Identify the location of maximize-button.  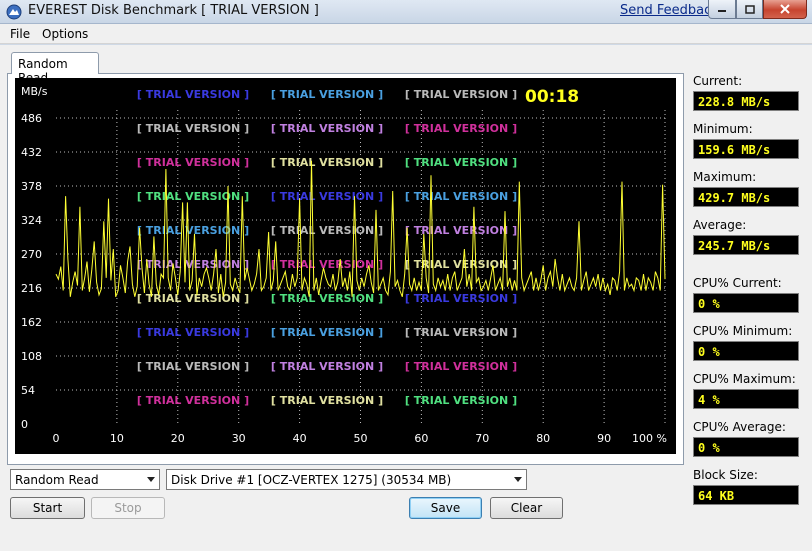
(749, 9).